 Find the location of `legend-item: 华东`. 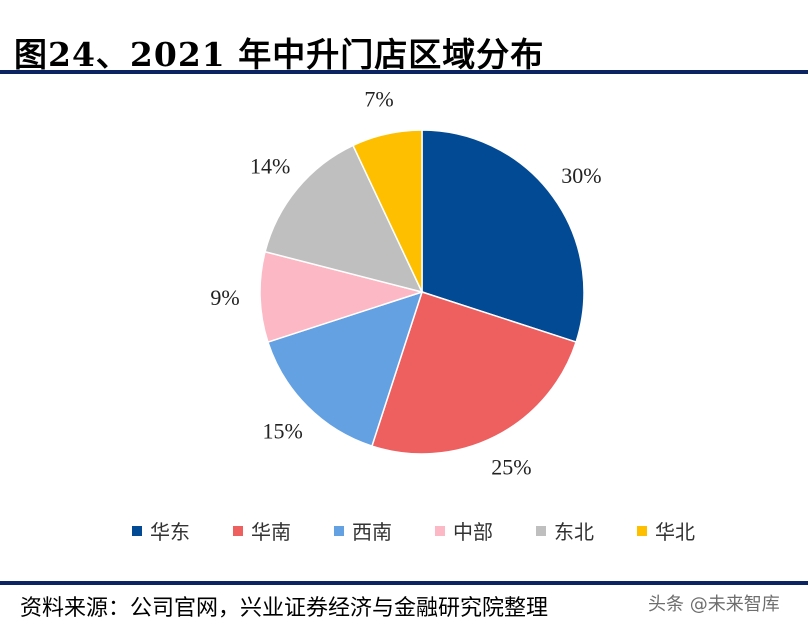

legend-item: 华东 is located at coordinates (182, 530).